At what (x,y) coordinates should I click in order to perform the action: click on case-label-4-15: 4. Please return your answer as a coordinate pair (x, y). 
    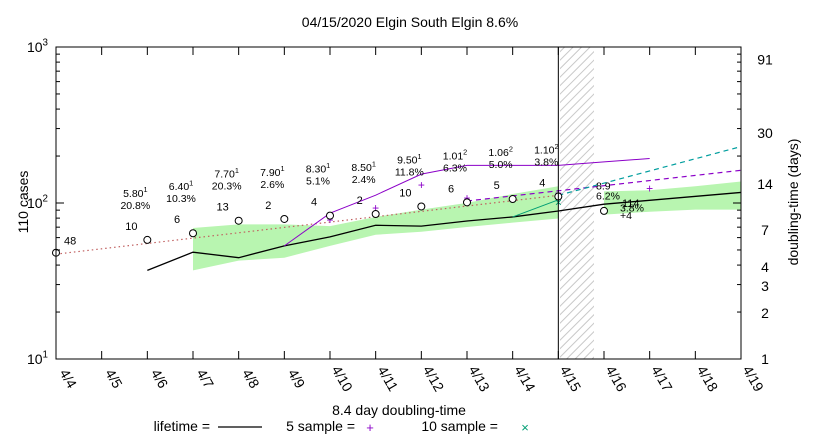
    Looking at the image, I should click on (542, 184).